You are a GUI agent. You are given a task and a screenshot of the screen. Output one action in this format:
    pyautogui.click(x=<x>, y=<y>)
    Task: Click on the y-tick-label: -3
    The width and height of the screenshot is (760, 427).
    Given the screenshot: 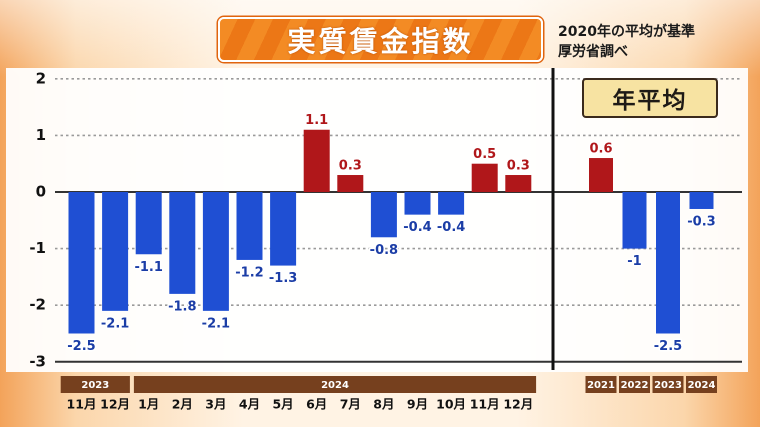 What is the action you would take?
    pyautogui.click(x=37, y=361)
    